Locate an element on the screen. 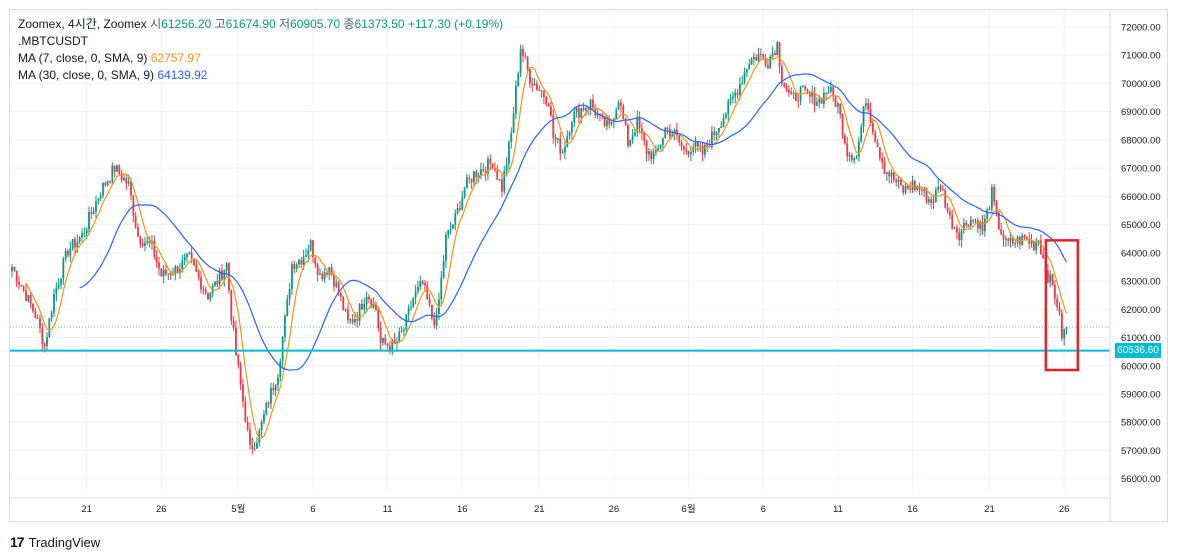  y-tick-label: 62000.00 is located at coordinates (1141, 310).